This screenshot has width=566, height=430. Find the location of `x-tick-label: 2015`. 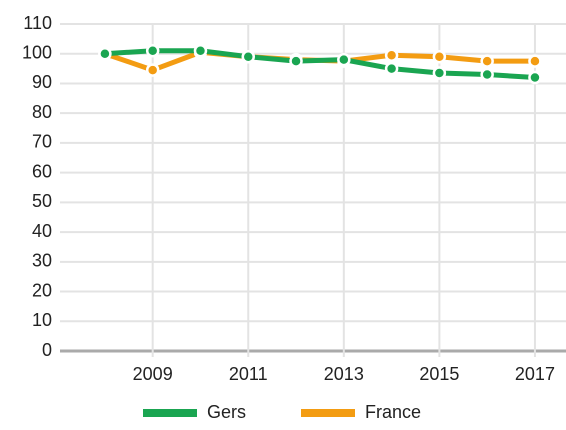

x-tick-label: 2015 is located at coordinates (439, 374).